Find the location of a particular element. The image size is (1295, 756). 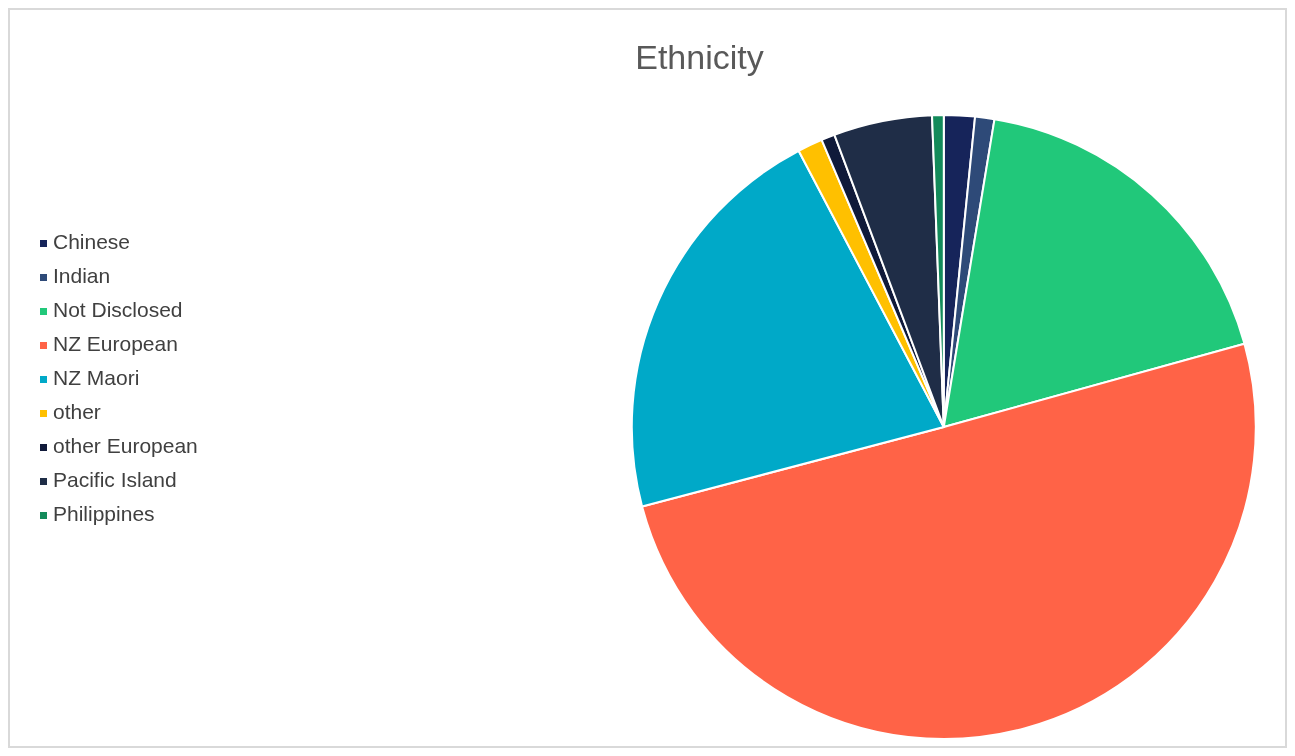

chart-title: Ethnicity is located at coordinates (699, 57).